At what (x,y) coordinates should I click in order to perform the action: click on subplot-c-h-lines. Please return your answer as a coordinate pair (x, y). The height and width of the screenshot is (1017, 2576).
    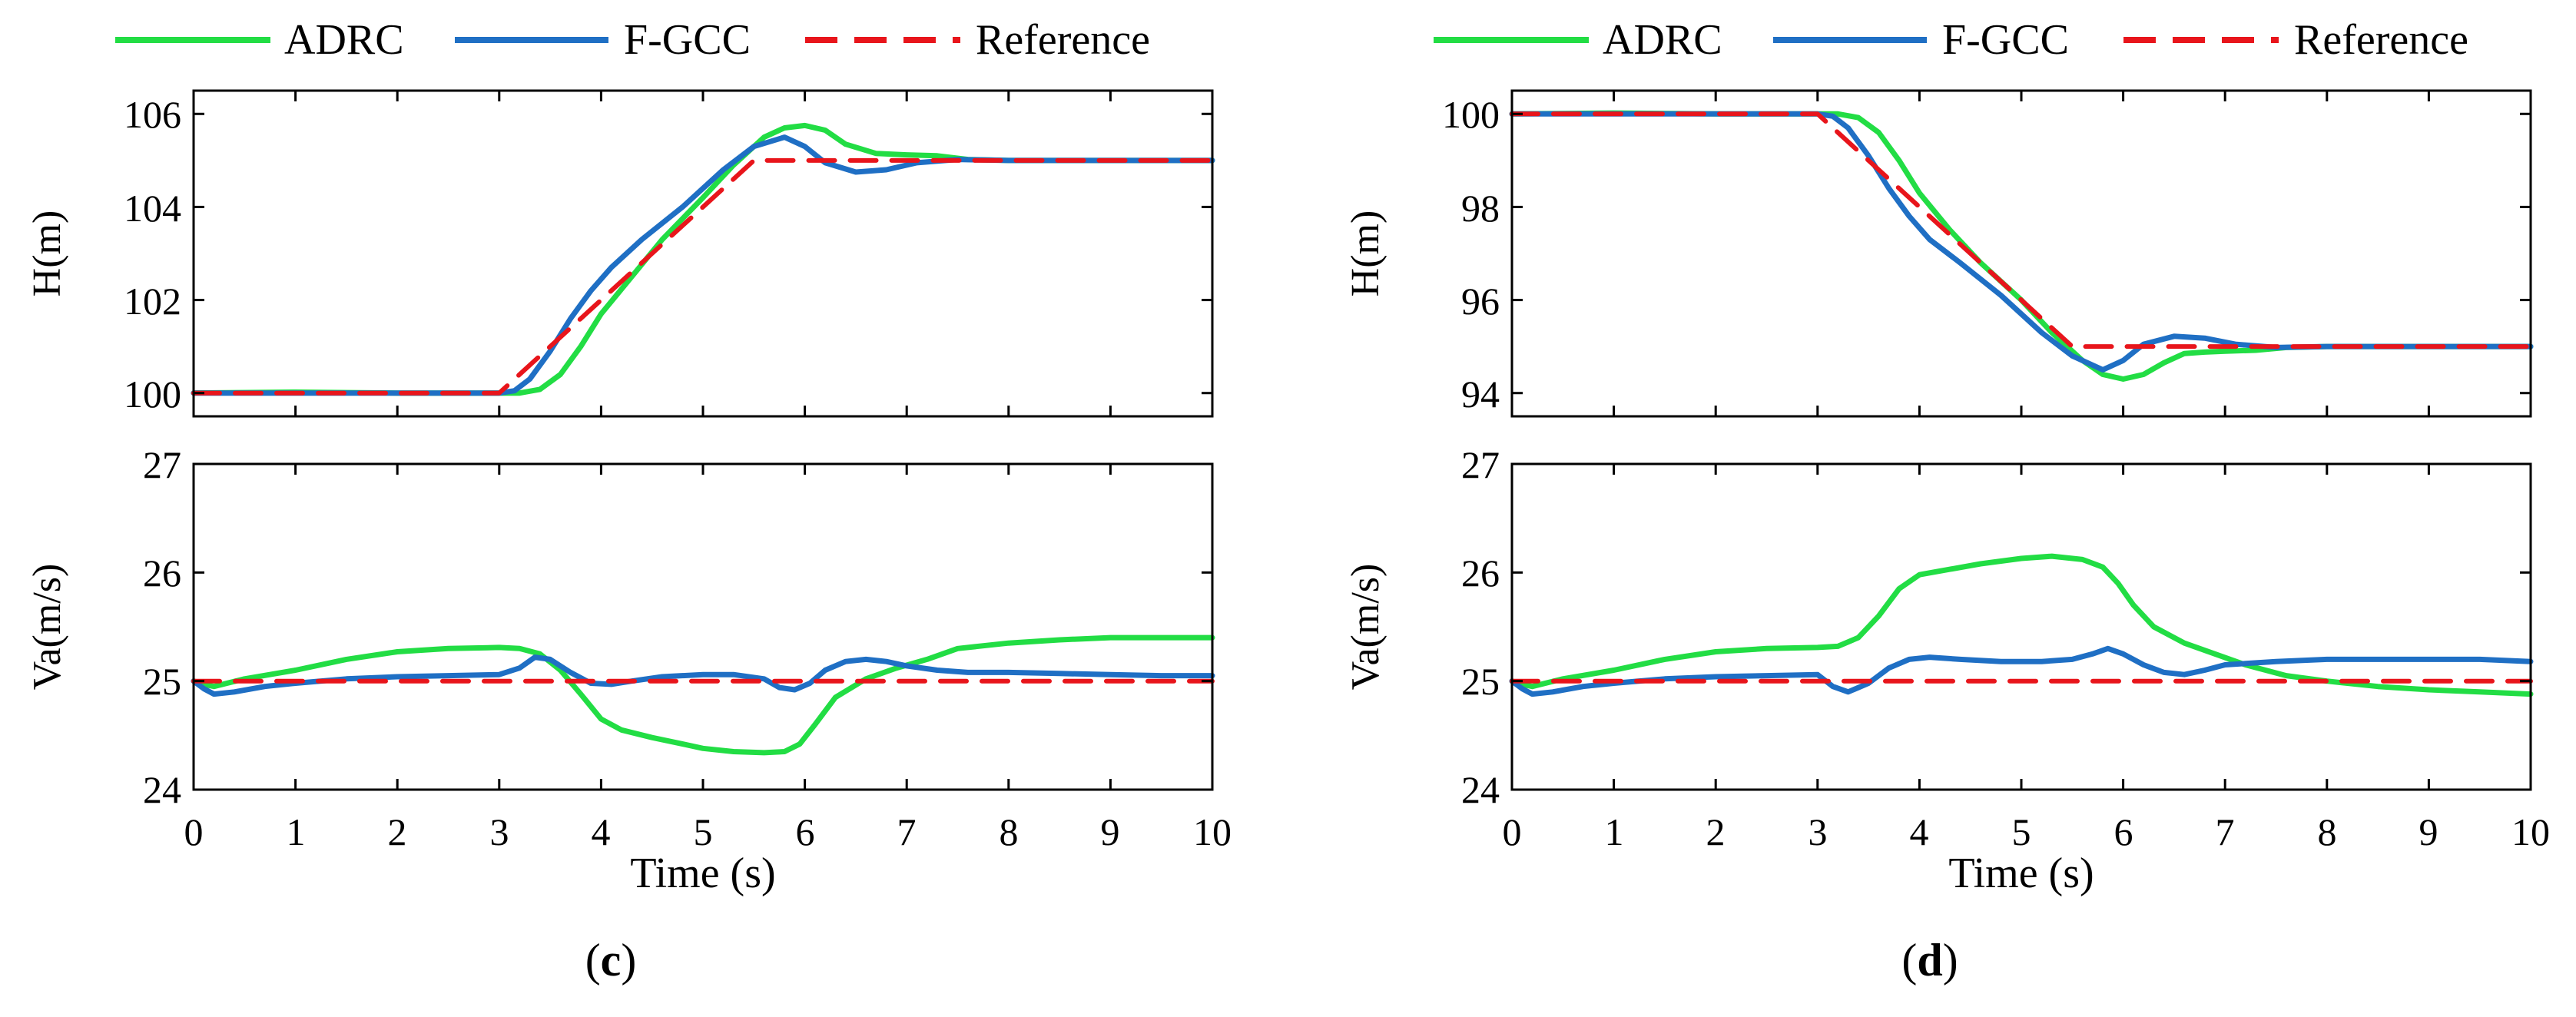
    Looking at the image, I should click on (703, 259).